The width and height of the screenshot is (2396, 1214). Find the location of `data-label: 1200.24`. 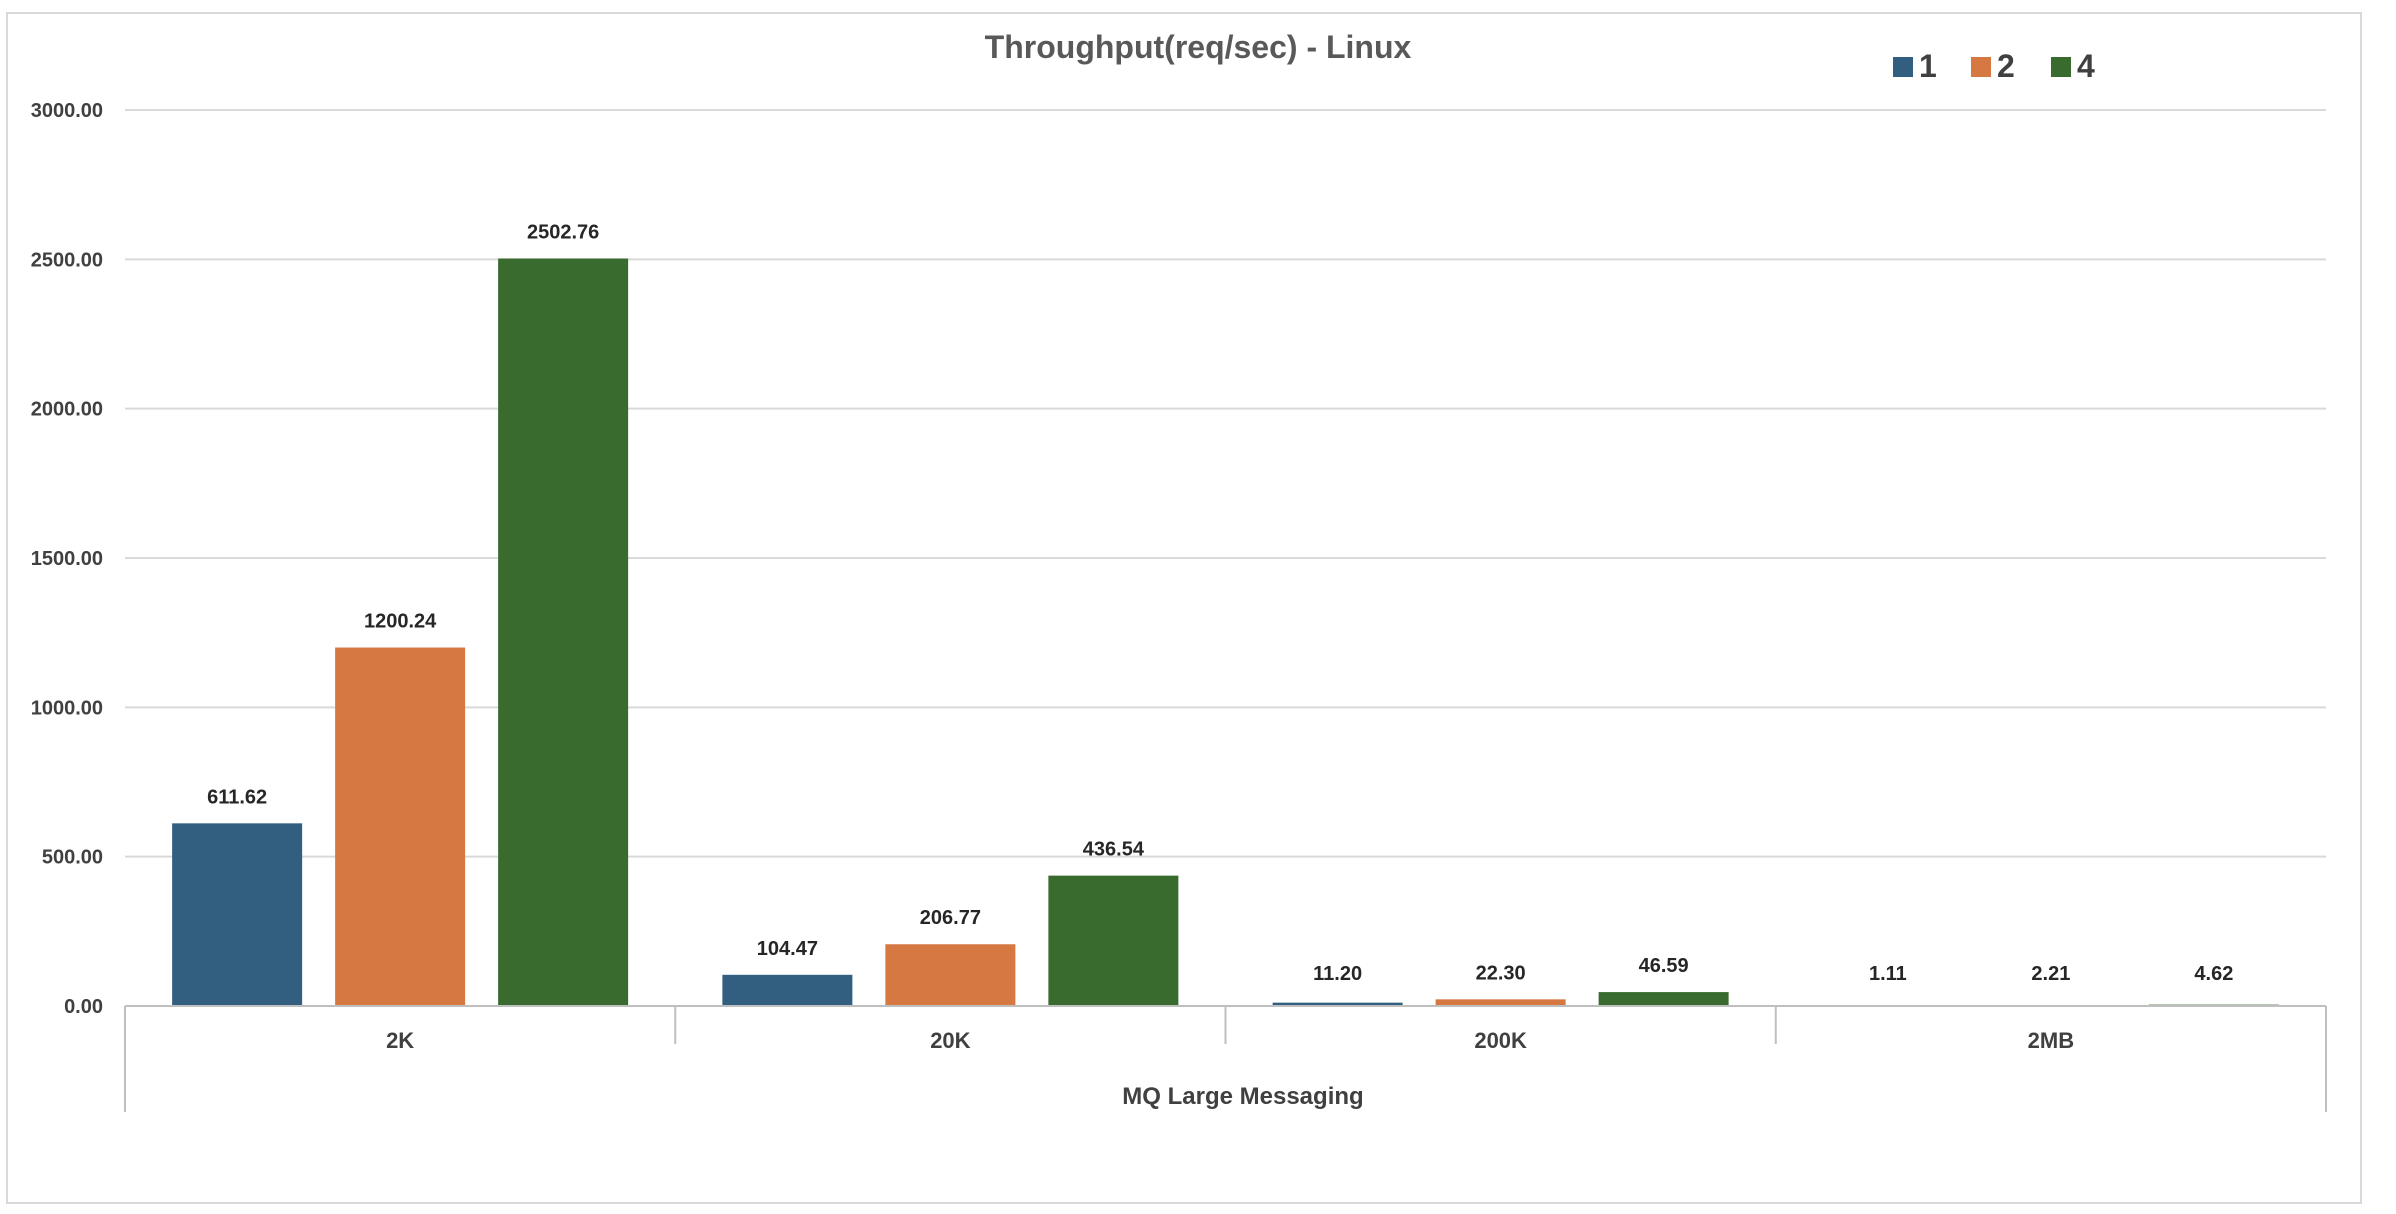

data-label: 1200.24 is located at coordinates (400, 622).